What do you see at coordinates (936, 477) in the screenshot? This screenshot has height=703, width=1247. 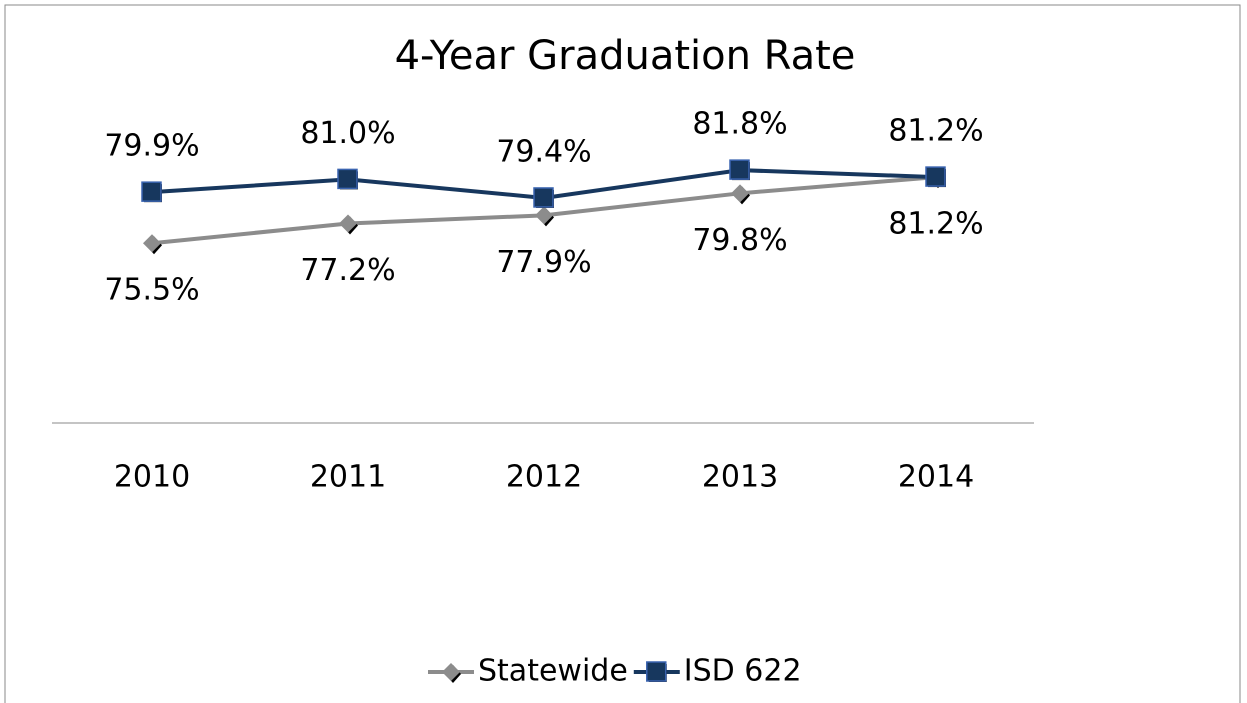 I see `x-tick-label: 2014` at bounding box center [936, 477].